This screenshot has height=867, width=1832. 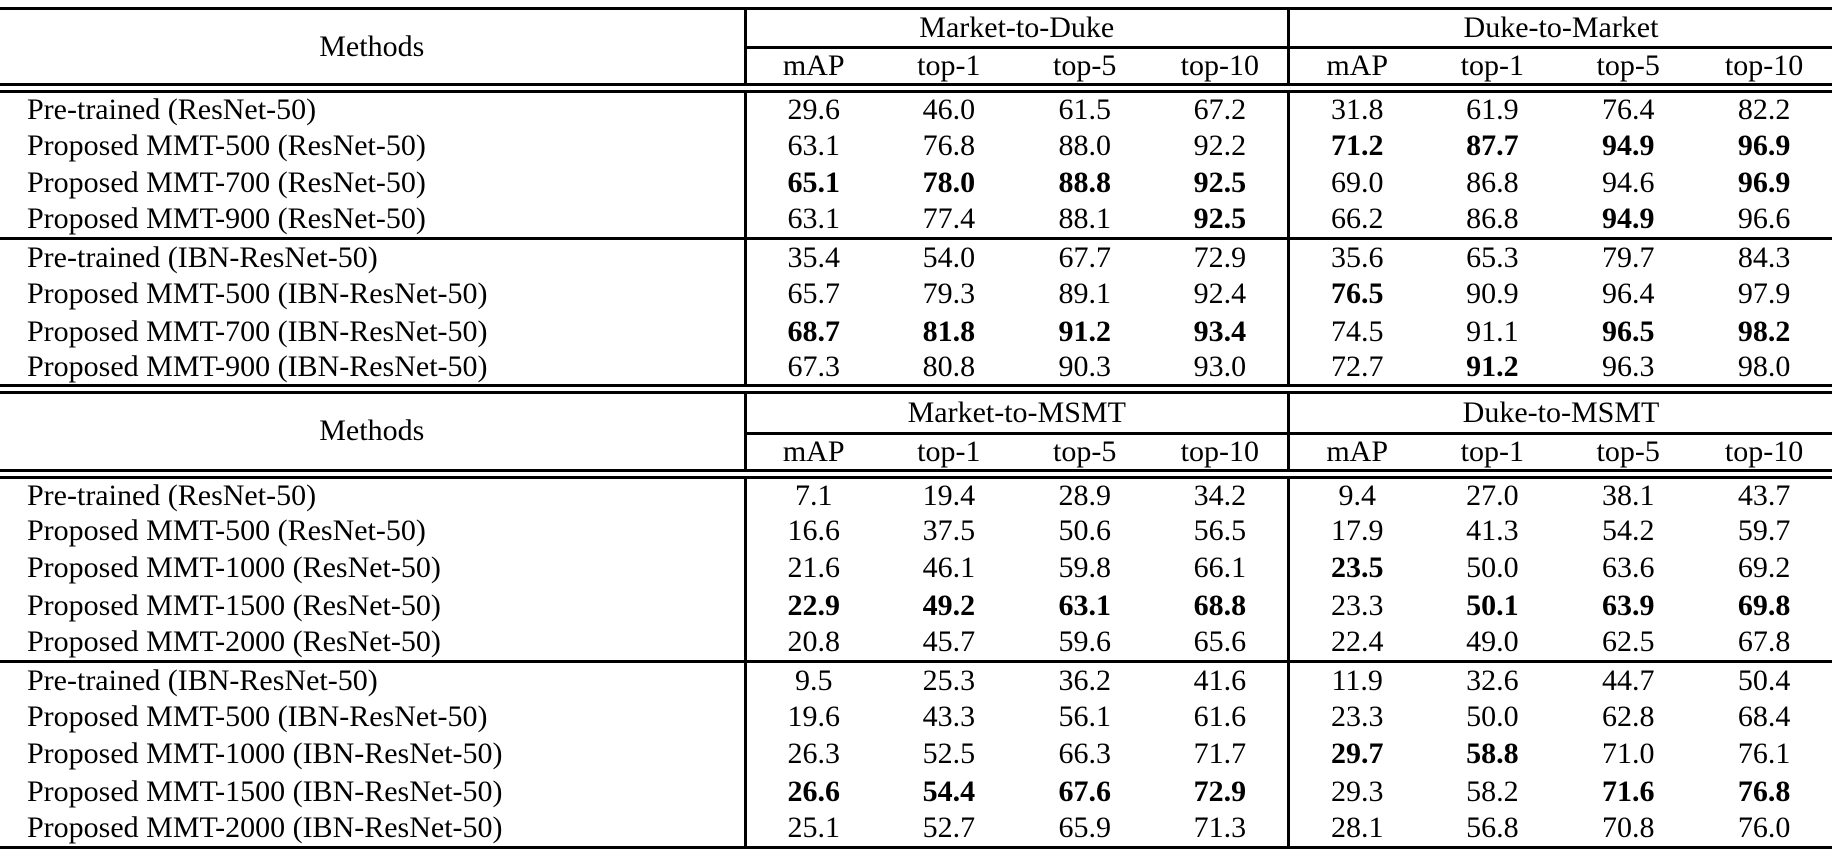 I want to click on method-name: Proposed MMT-700 (ResNet-50), so click(x=226, y=182).